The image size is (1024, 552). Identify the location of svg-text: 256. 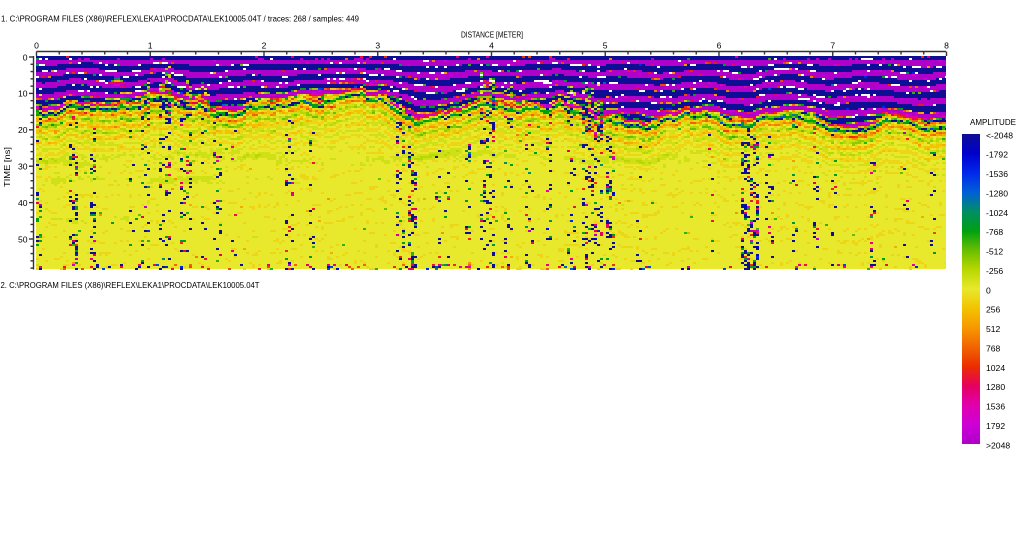
(993, 310).